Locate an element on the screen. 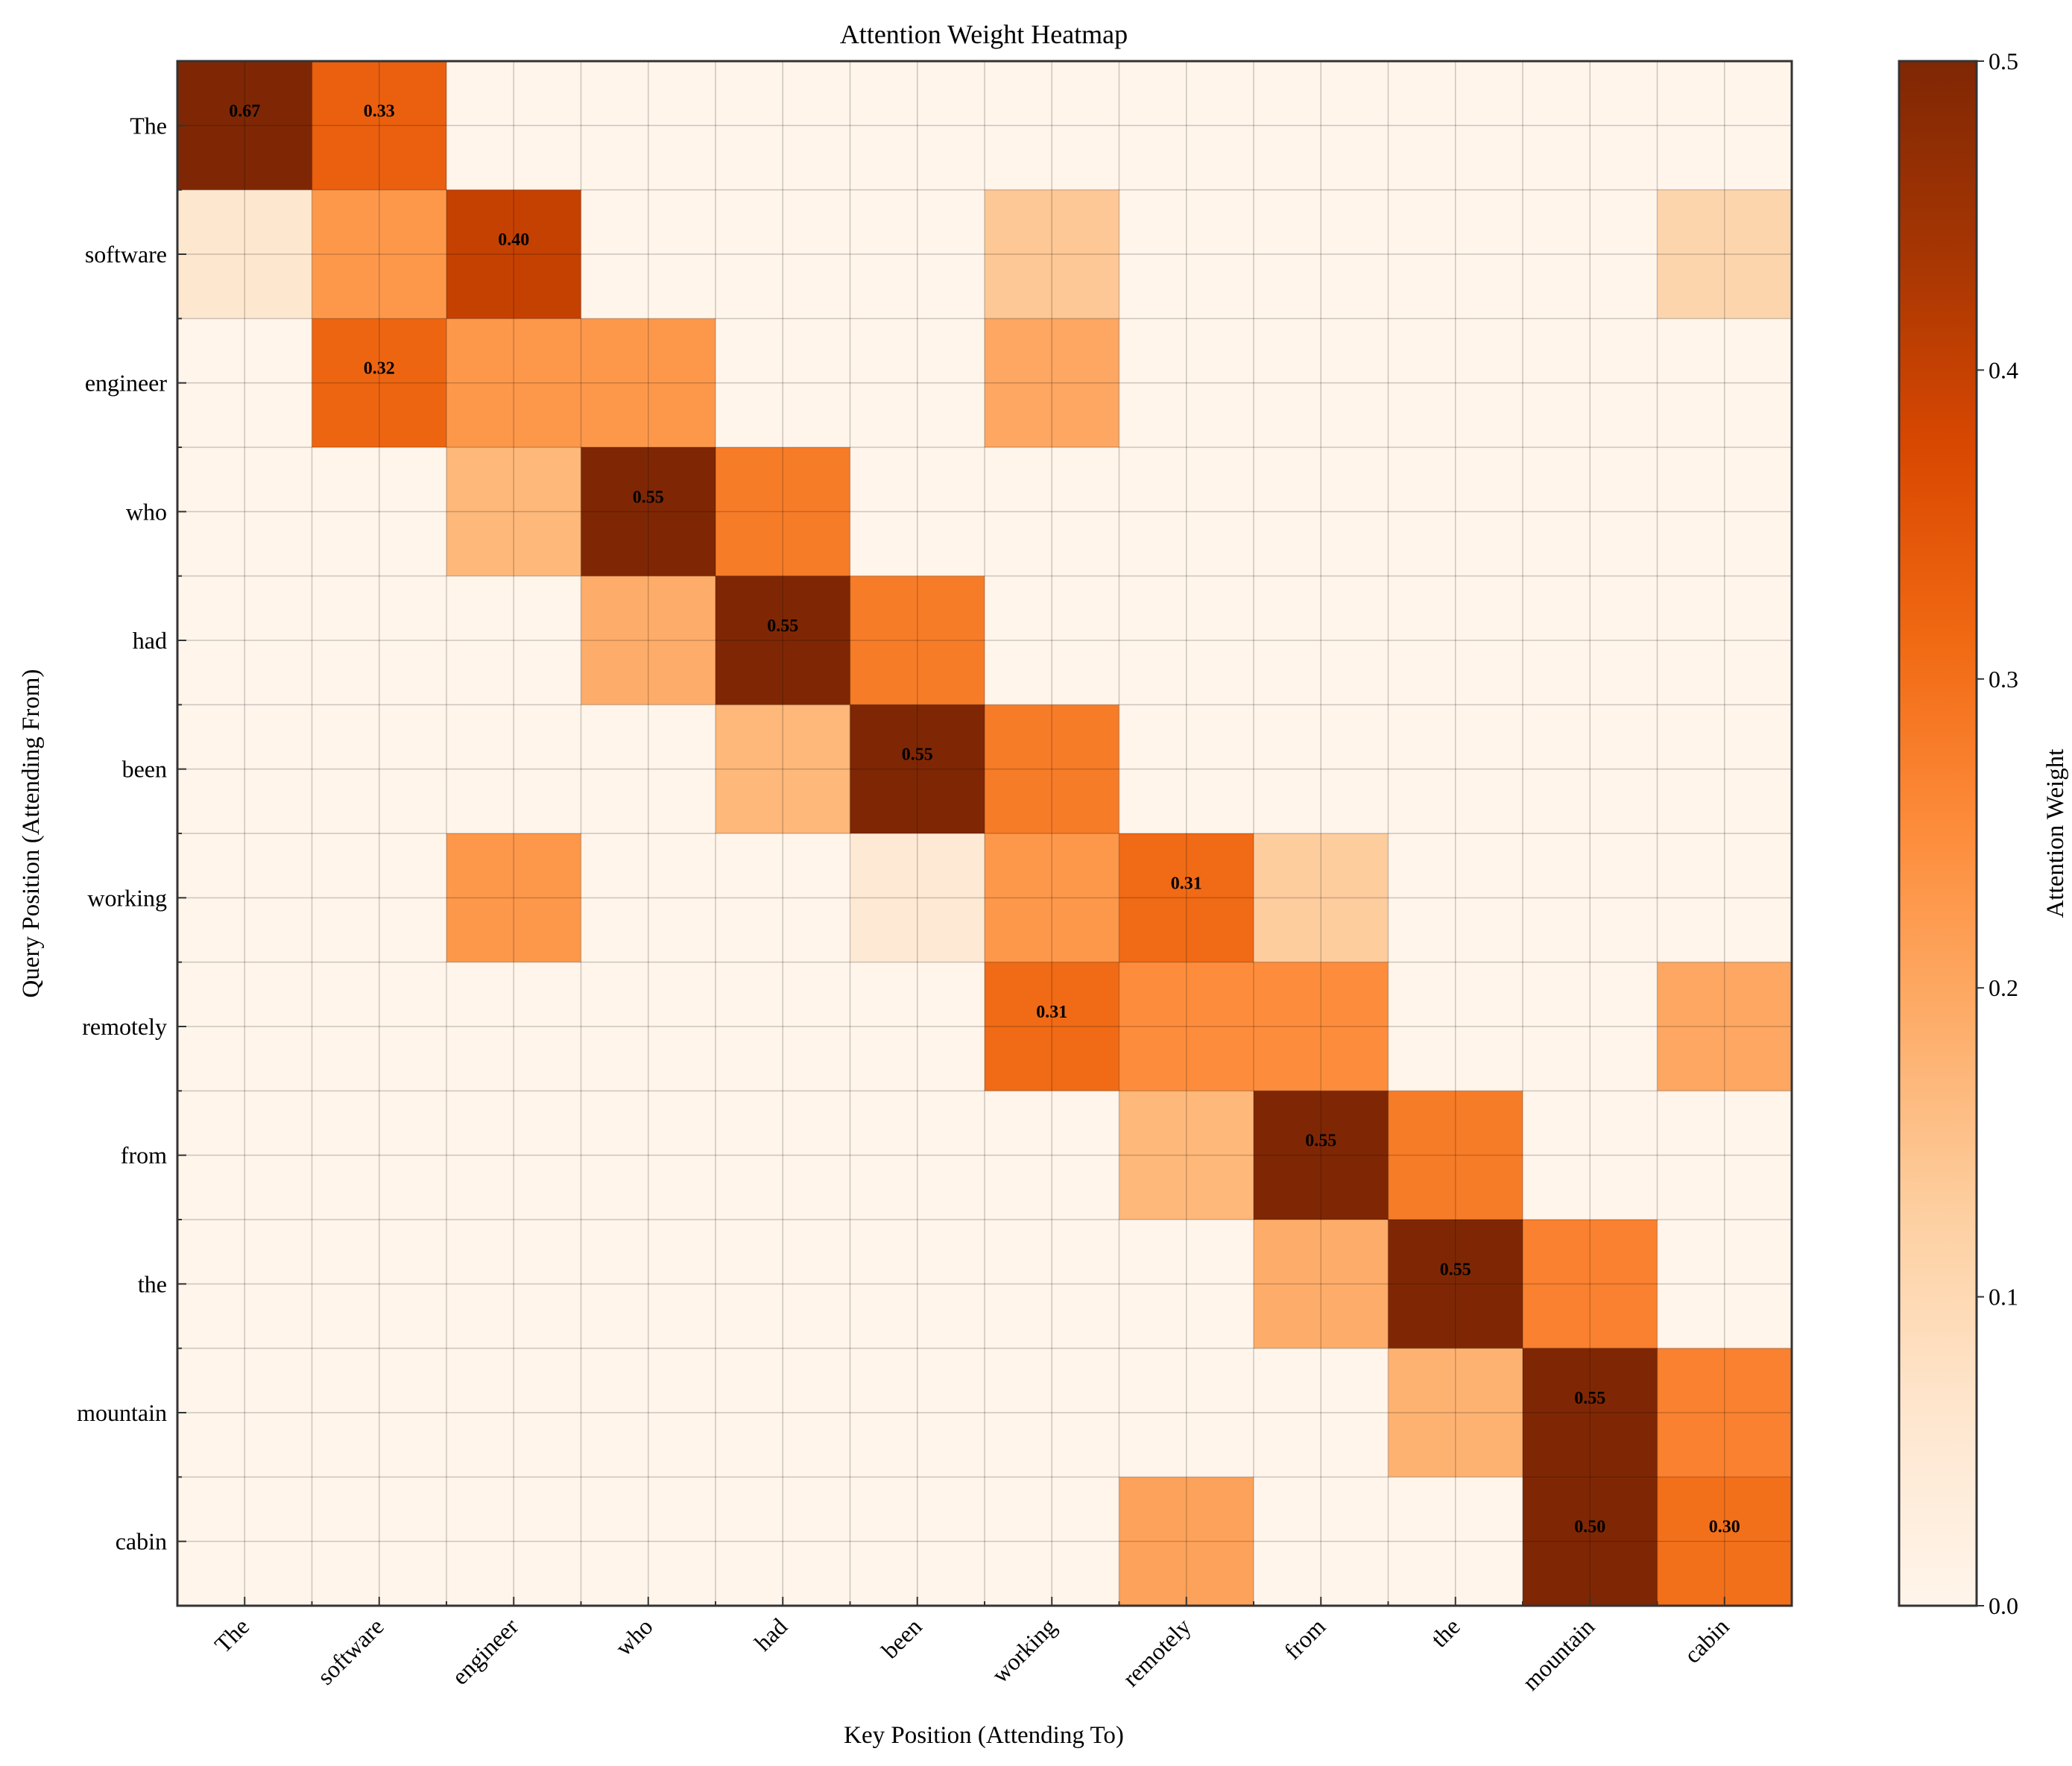  y-tick-label: cabin is located at coordinates (141, 1541).